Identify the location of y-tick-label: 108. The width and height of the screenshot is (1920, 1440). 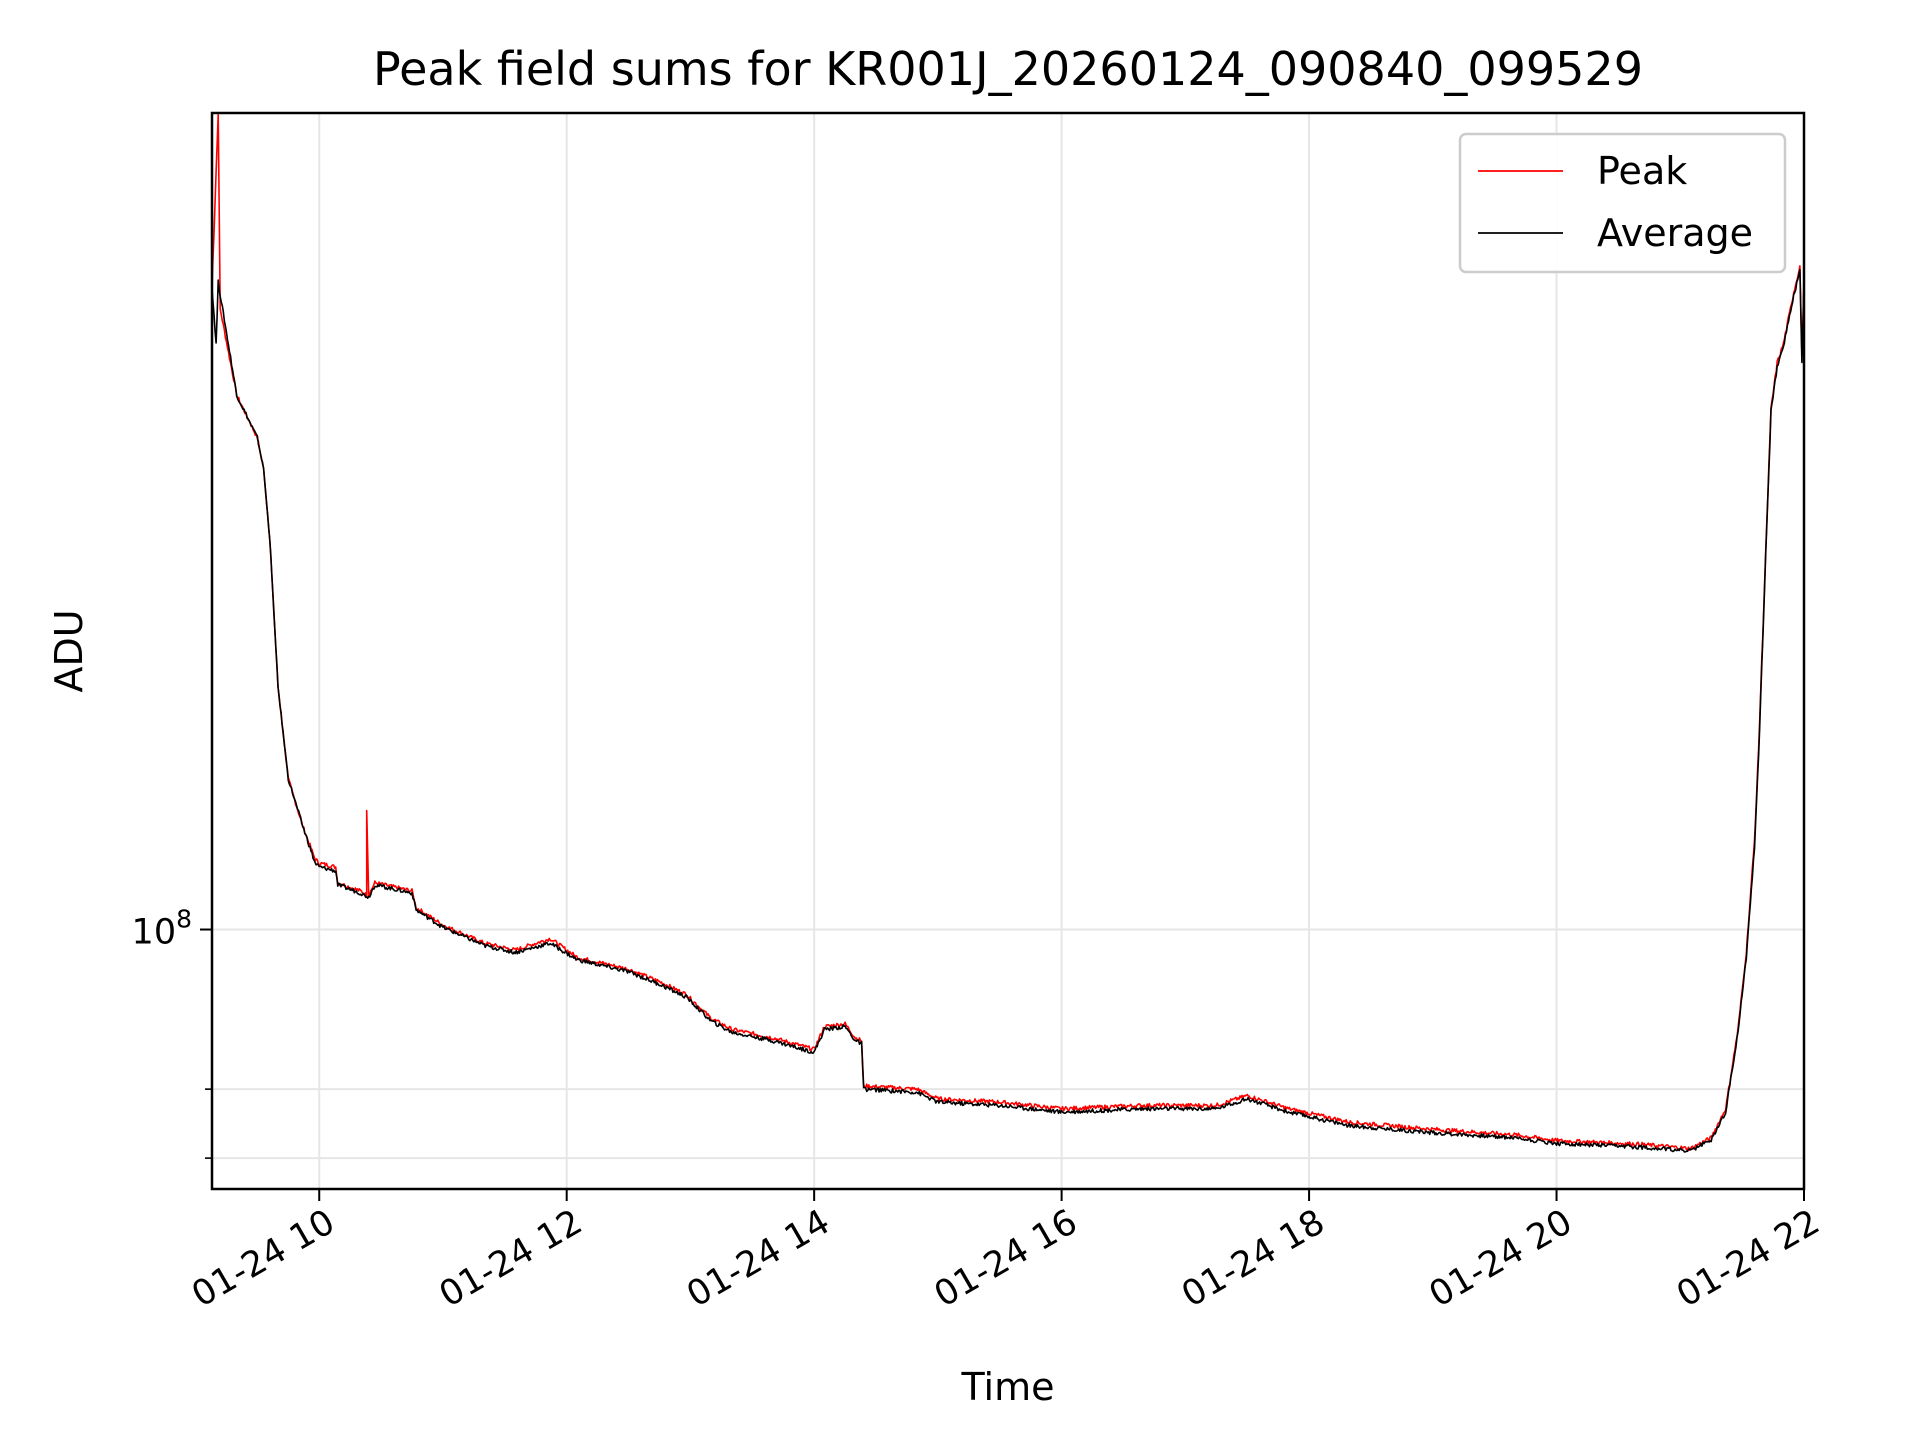
(162, 929).